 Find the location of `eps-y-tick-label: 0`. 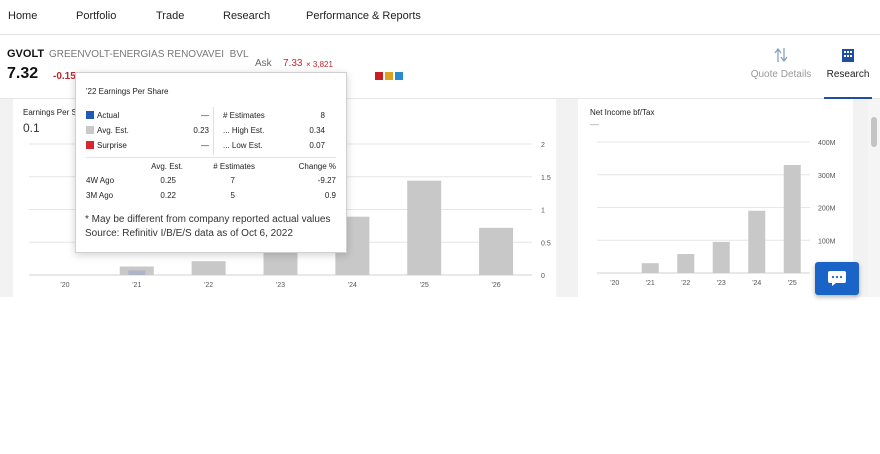

eps-y-tick-label: 0 is located at coordinates (543, 276).